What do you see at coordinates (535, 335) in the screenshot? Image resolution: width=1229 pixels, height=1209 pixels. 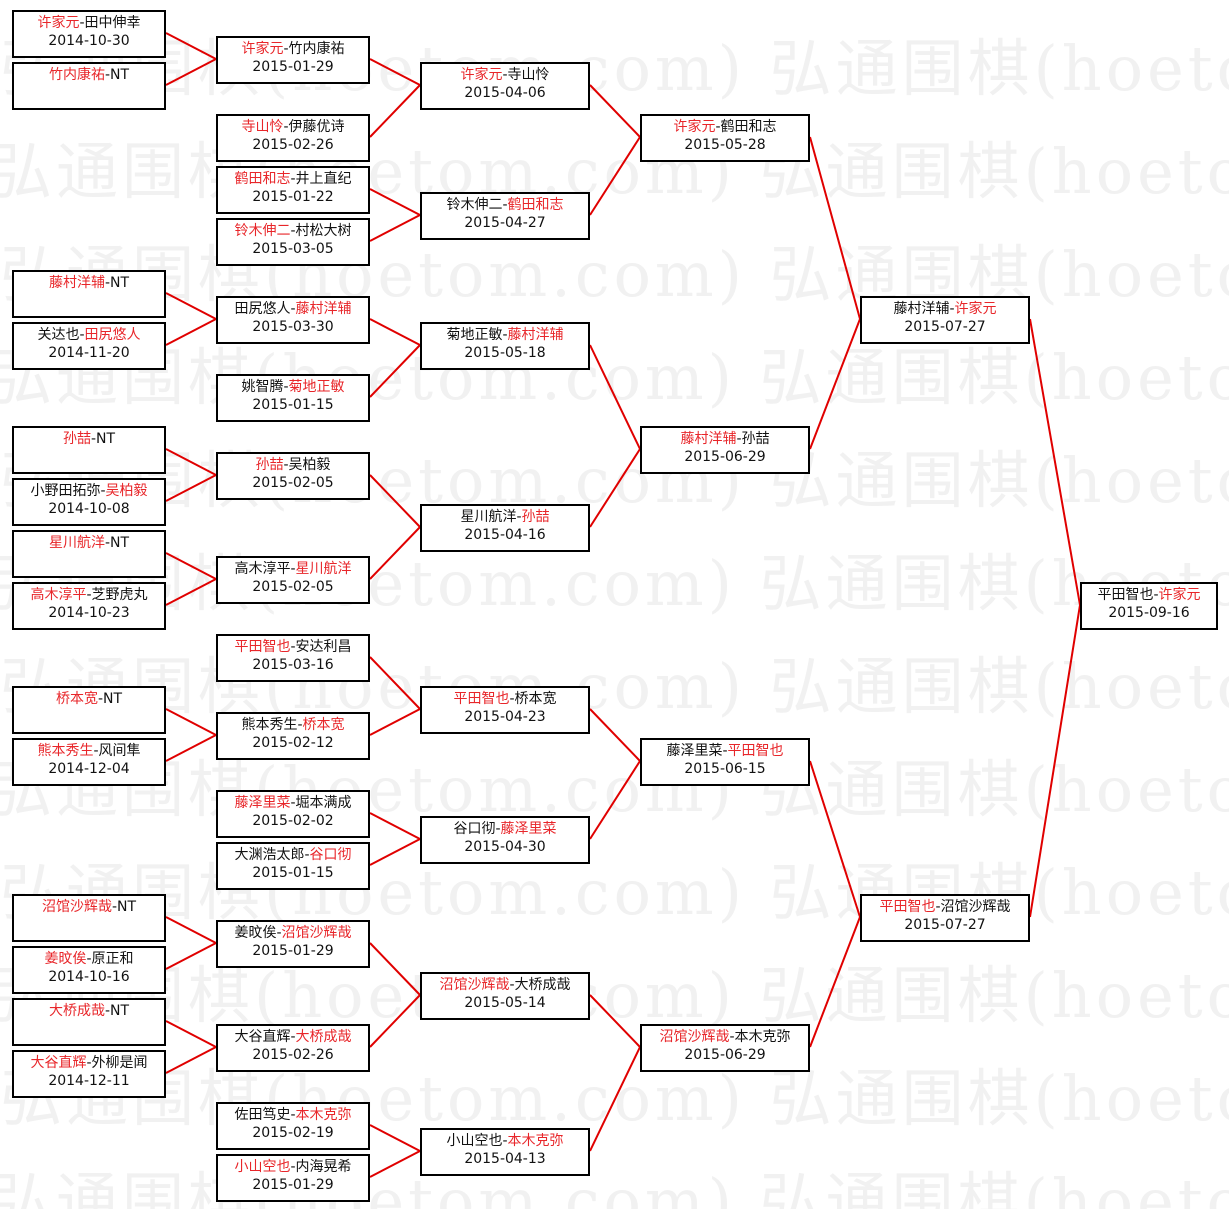 I see `player-2: 藤村洋辅` at bounding box center [535, 335].